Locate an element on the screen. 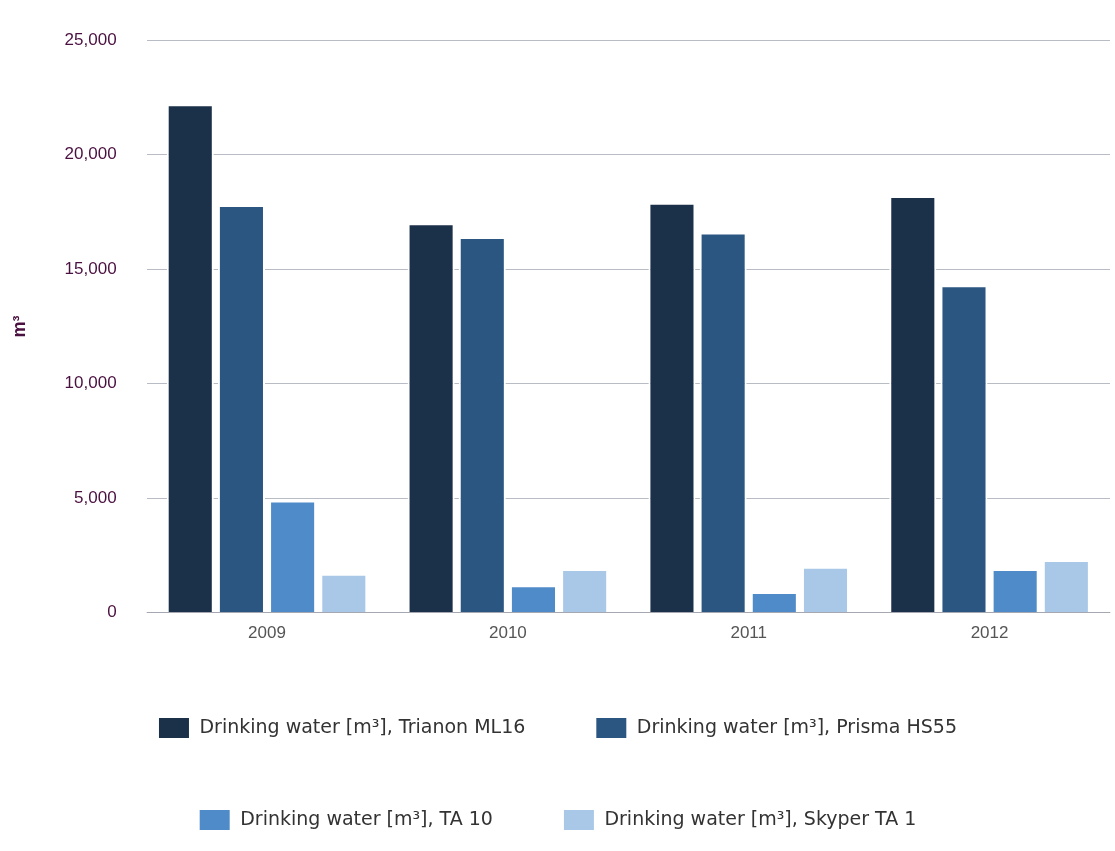  legend-label: Drinking water [m³], Skyper TA 1 is located at coordinates (760, 817).